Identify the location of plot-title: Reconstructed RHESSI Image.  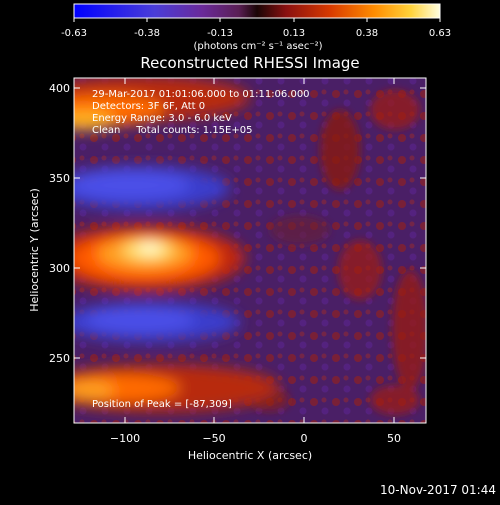
(249, 63).